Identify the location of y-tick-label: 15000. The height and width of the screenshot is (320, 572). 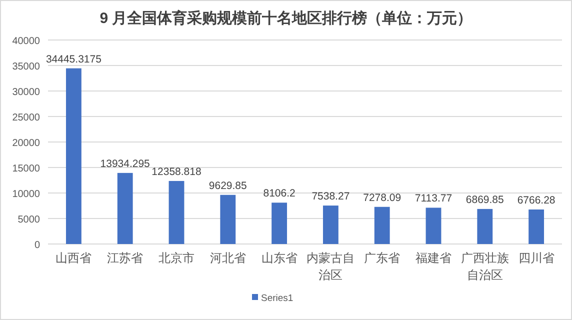
(26, 169).